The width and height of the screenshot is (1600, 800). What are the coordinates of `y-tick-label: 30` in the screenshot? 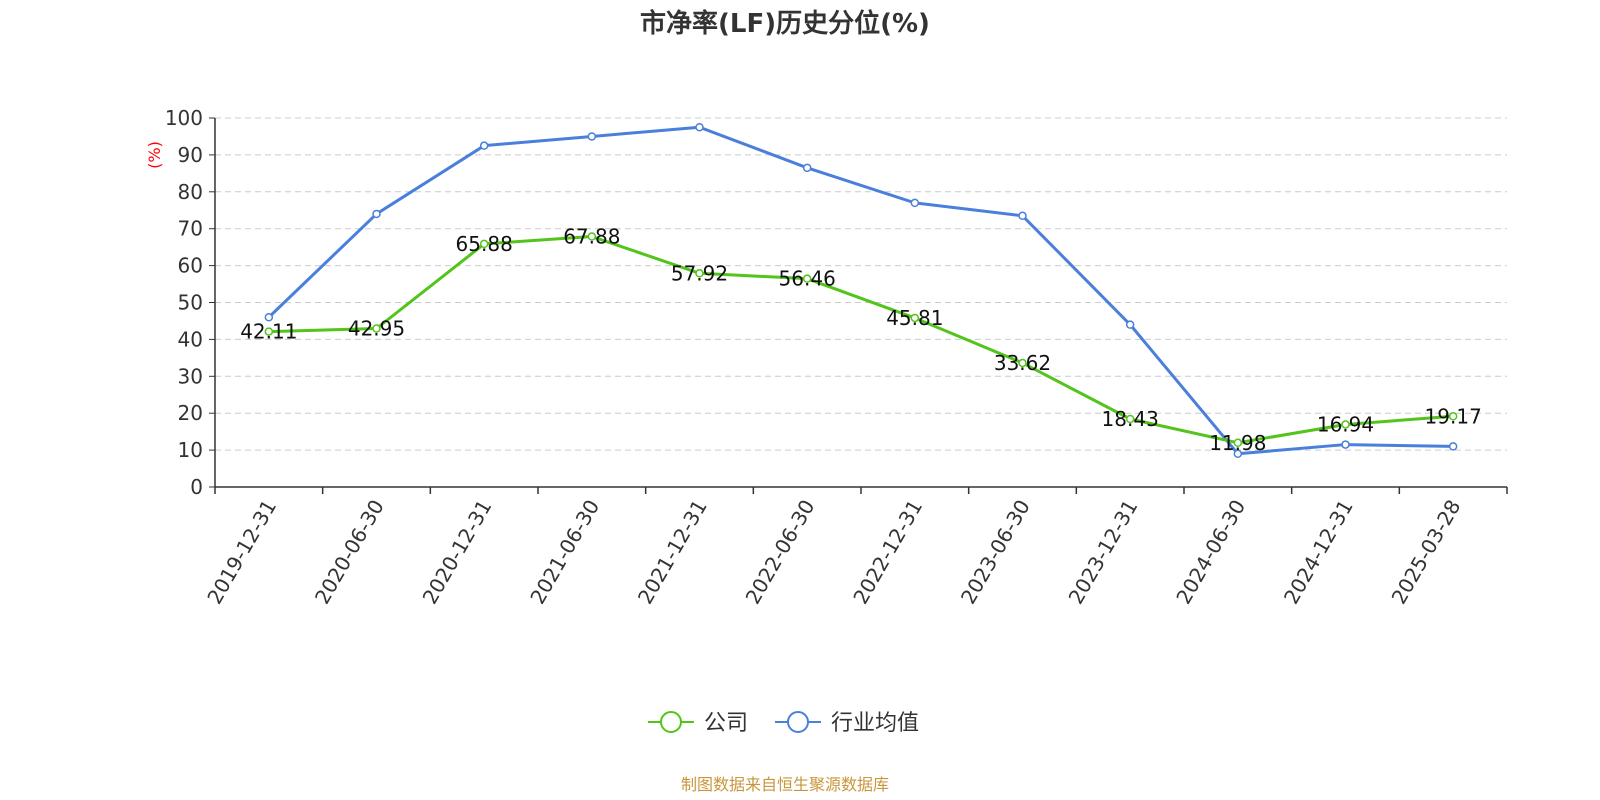 It's located at (190, 376).